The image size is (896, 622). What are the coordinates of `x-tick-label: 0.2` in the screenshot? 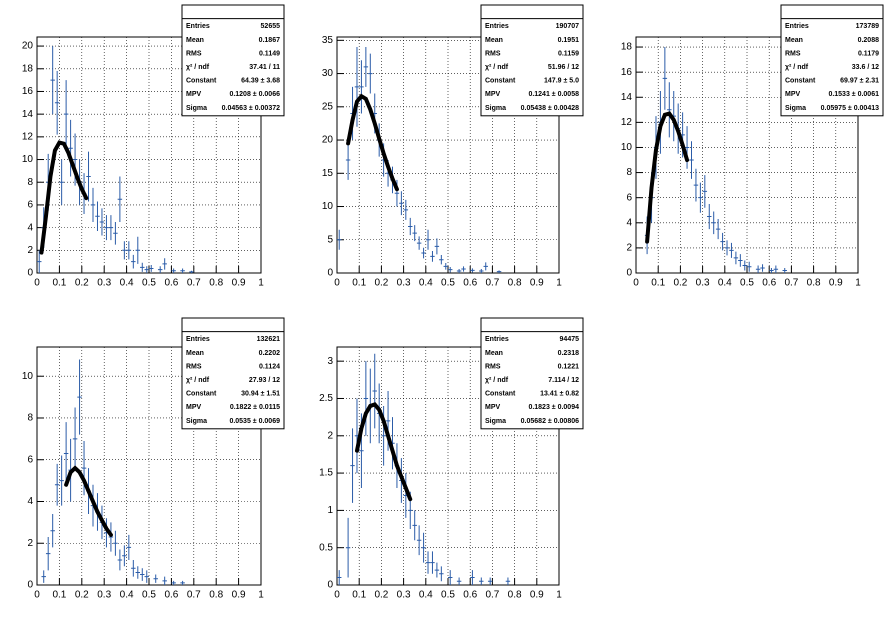 It's located at (82, 595).